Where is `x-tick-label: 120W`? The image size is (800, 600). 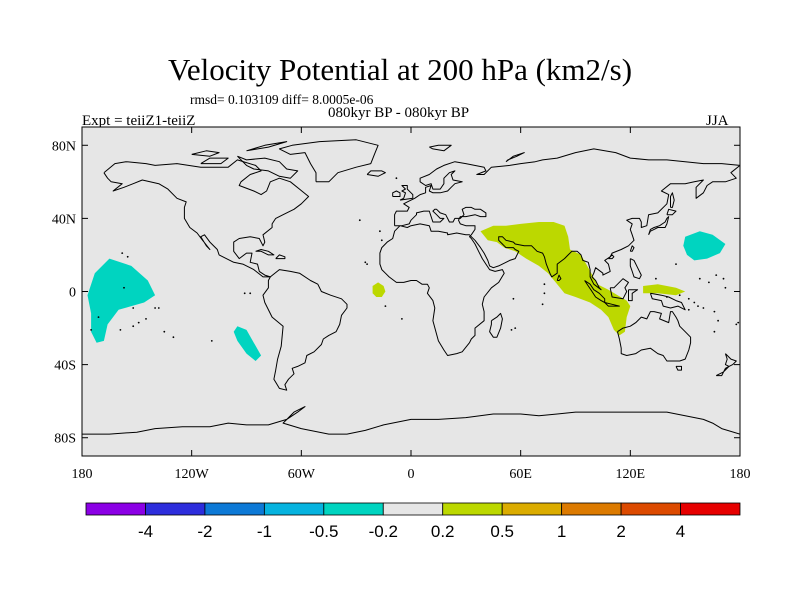
x-tick-label: 120W is located at coordinates (192, 474).